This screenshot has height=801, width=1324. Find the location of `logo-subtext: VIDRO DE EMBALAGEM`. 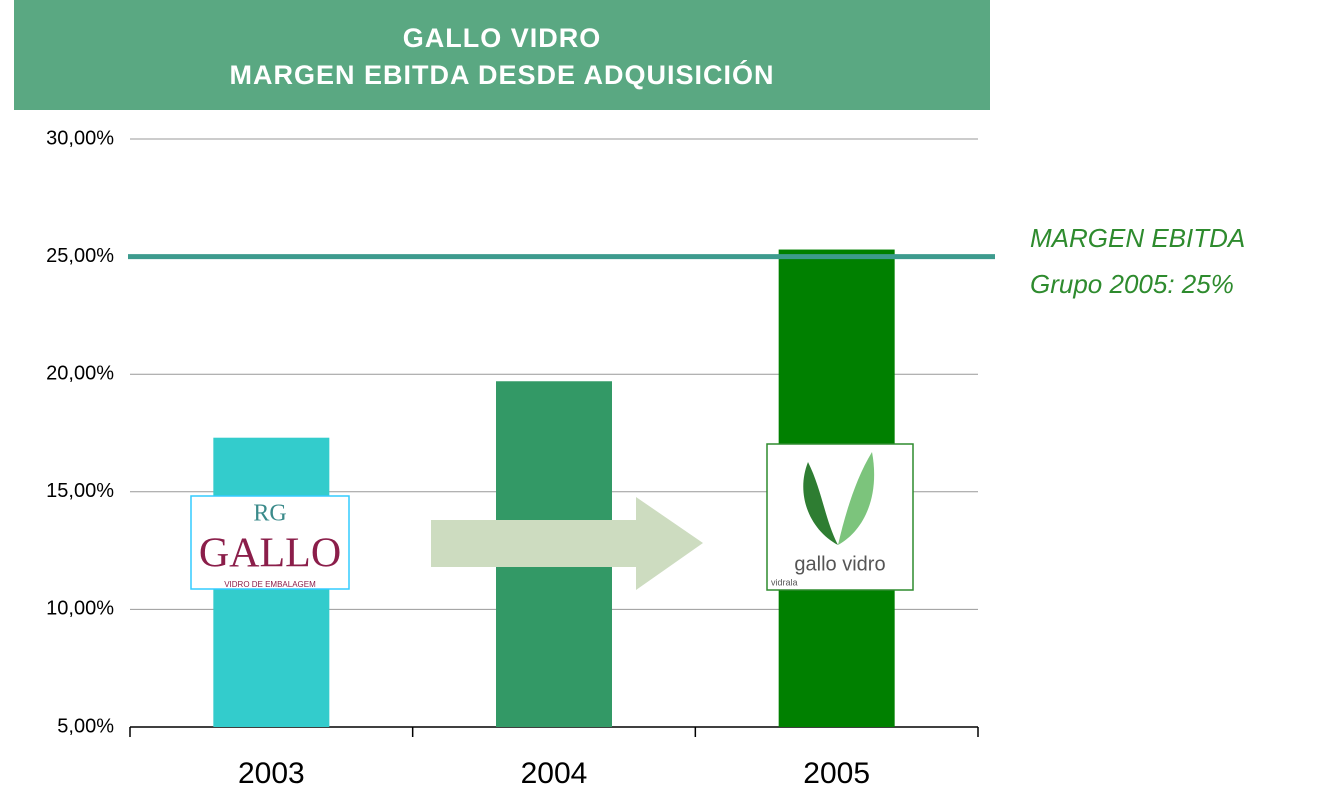

logo-subtext: VIDRO DE EMBALAGEM is located at coordinates (270, 584).